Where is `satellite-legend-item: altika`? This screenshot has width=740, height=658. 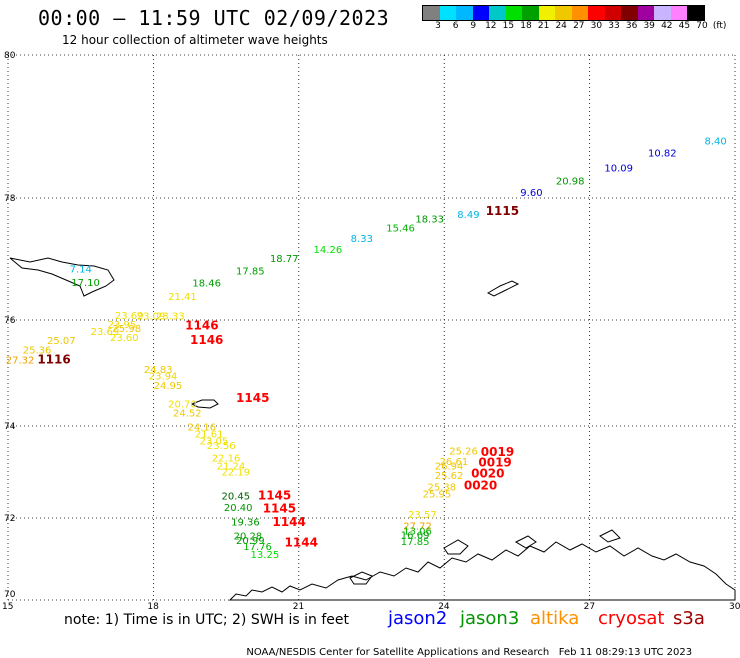 satellite-legend-item: altika is located at coordinates (555, 618).